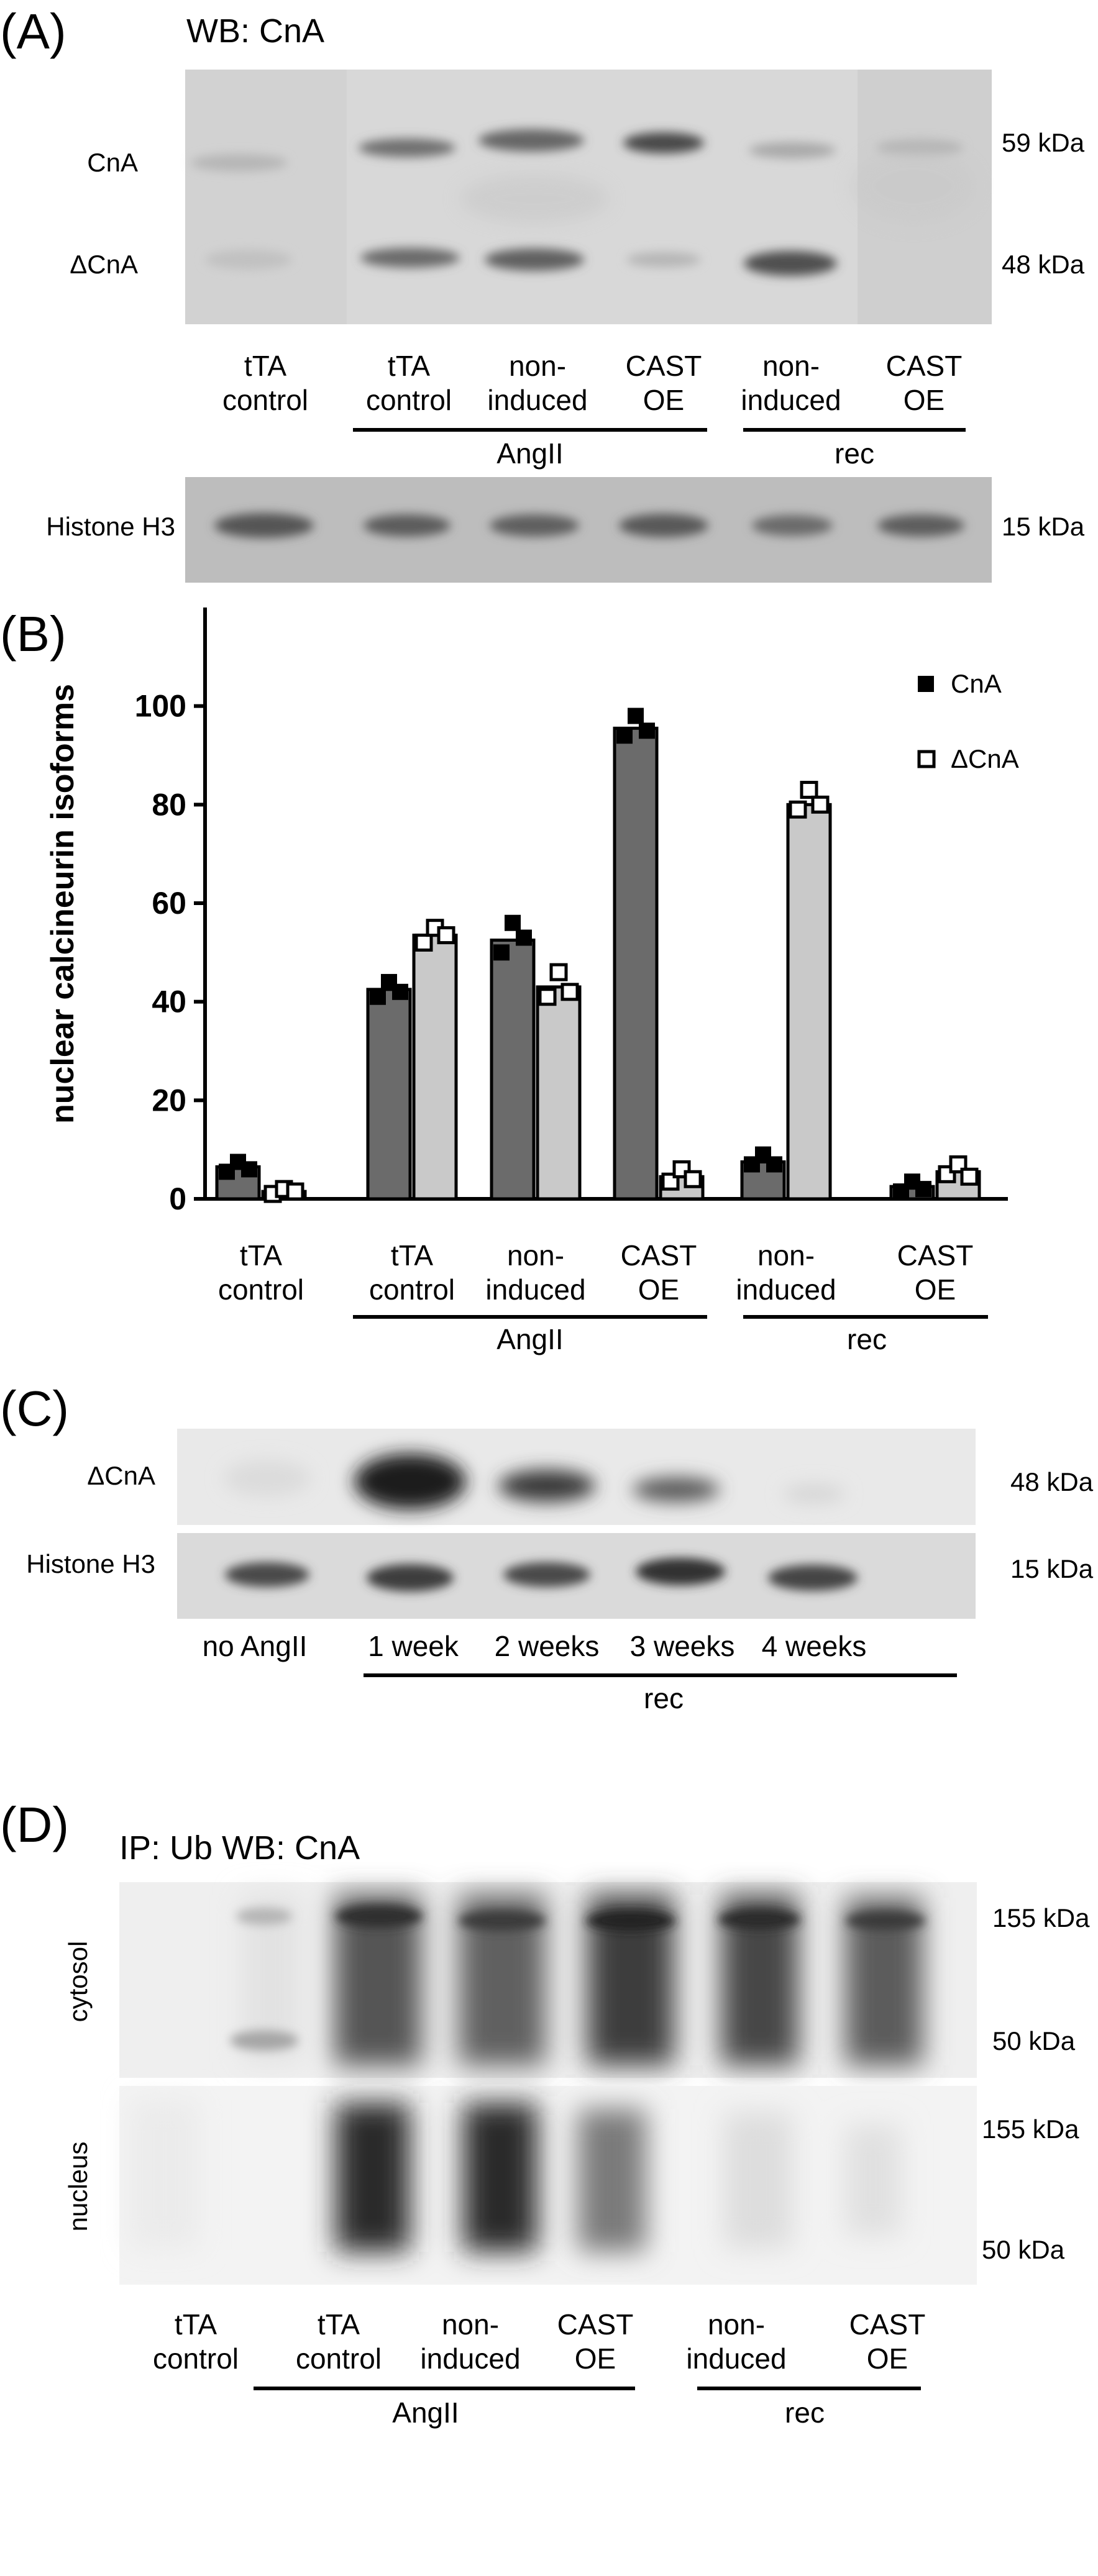 Image resolution: width=1098 pixels, height=2576 pixels. What do you see at coordinates (664, 1698) in the screenshot?
I see `panel-c-group-rec: rec` at bounding box center [664, 1698].